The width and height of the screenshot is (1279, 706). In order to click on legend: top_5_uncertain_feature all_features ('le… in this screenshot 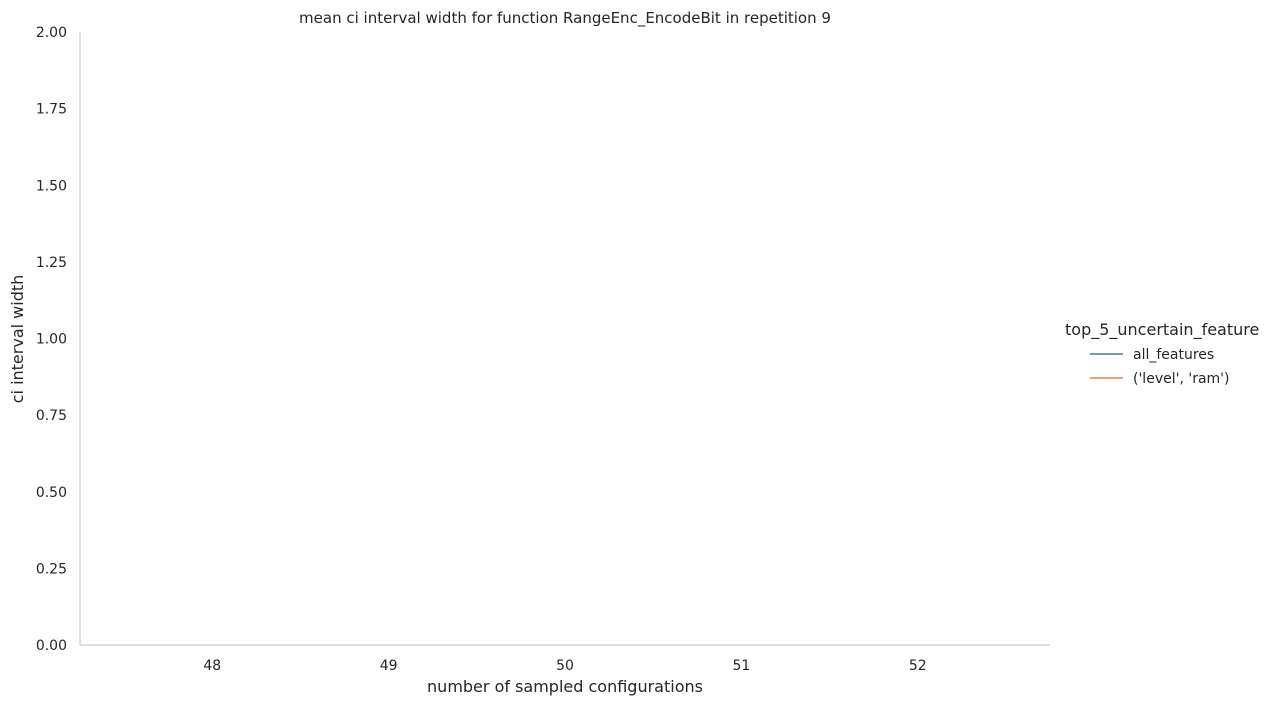, I will do `click(1162, 353)`.